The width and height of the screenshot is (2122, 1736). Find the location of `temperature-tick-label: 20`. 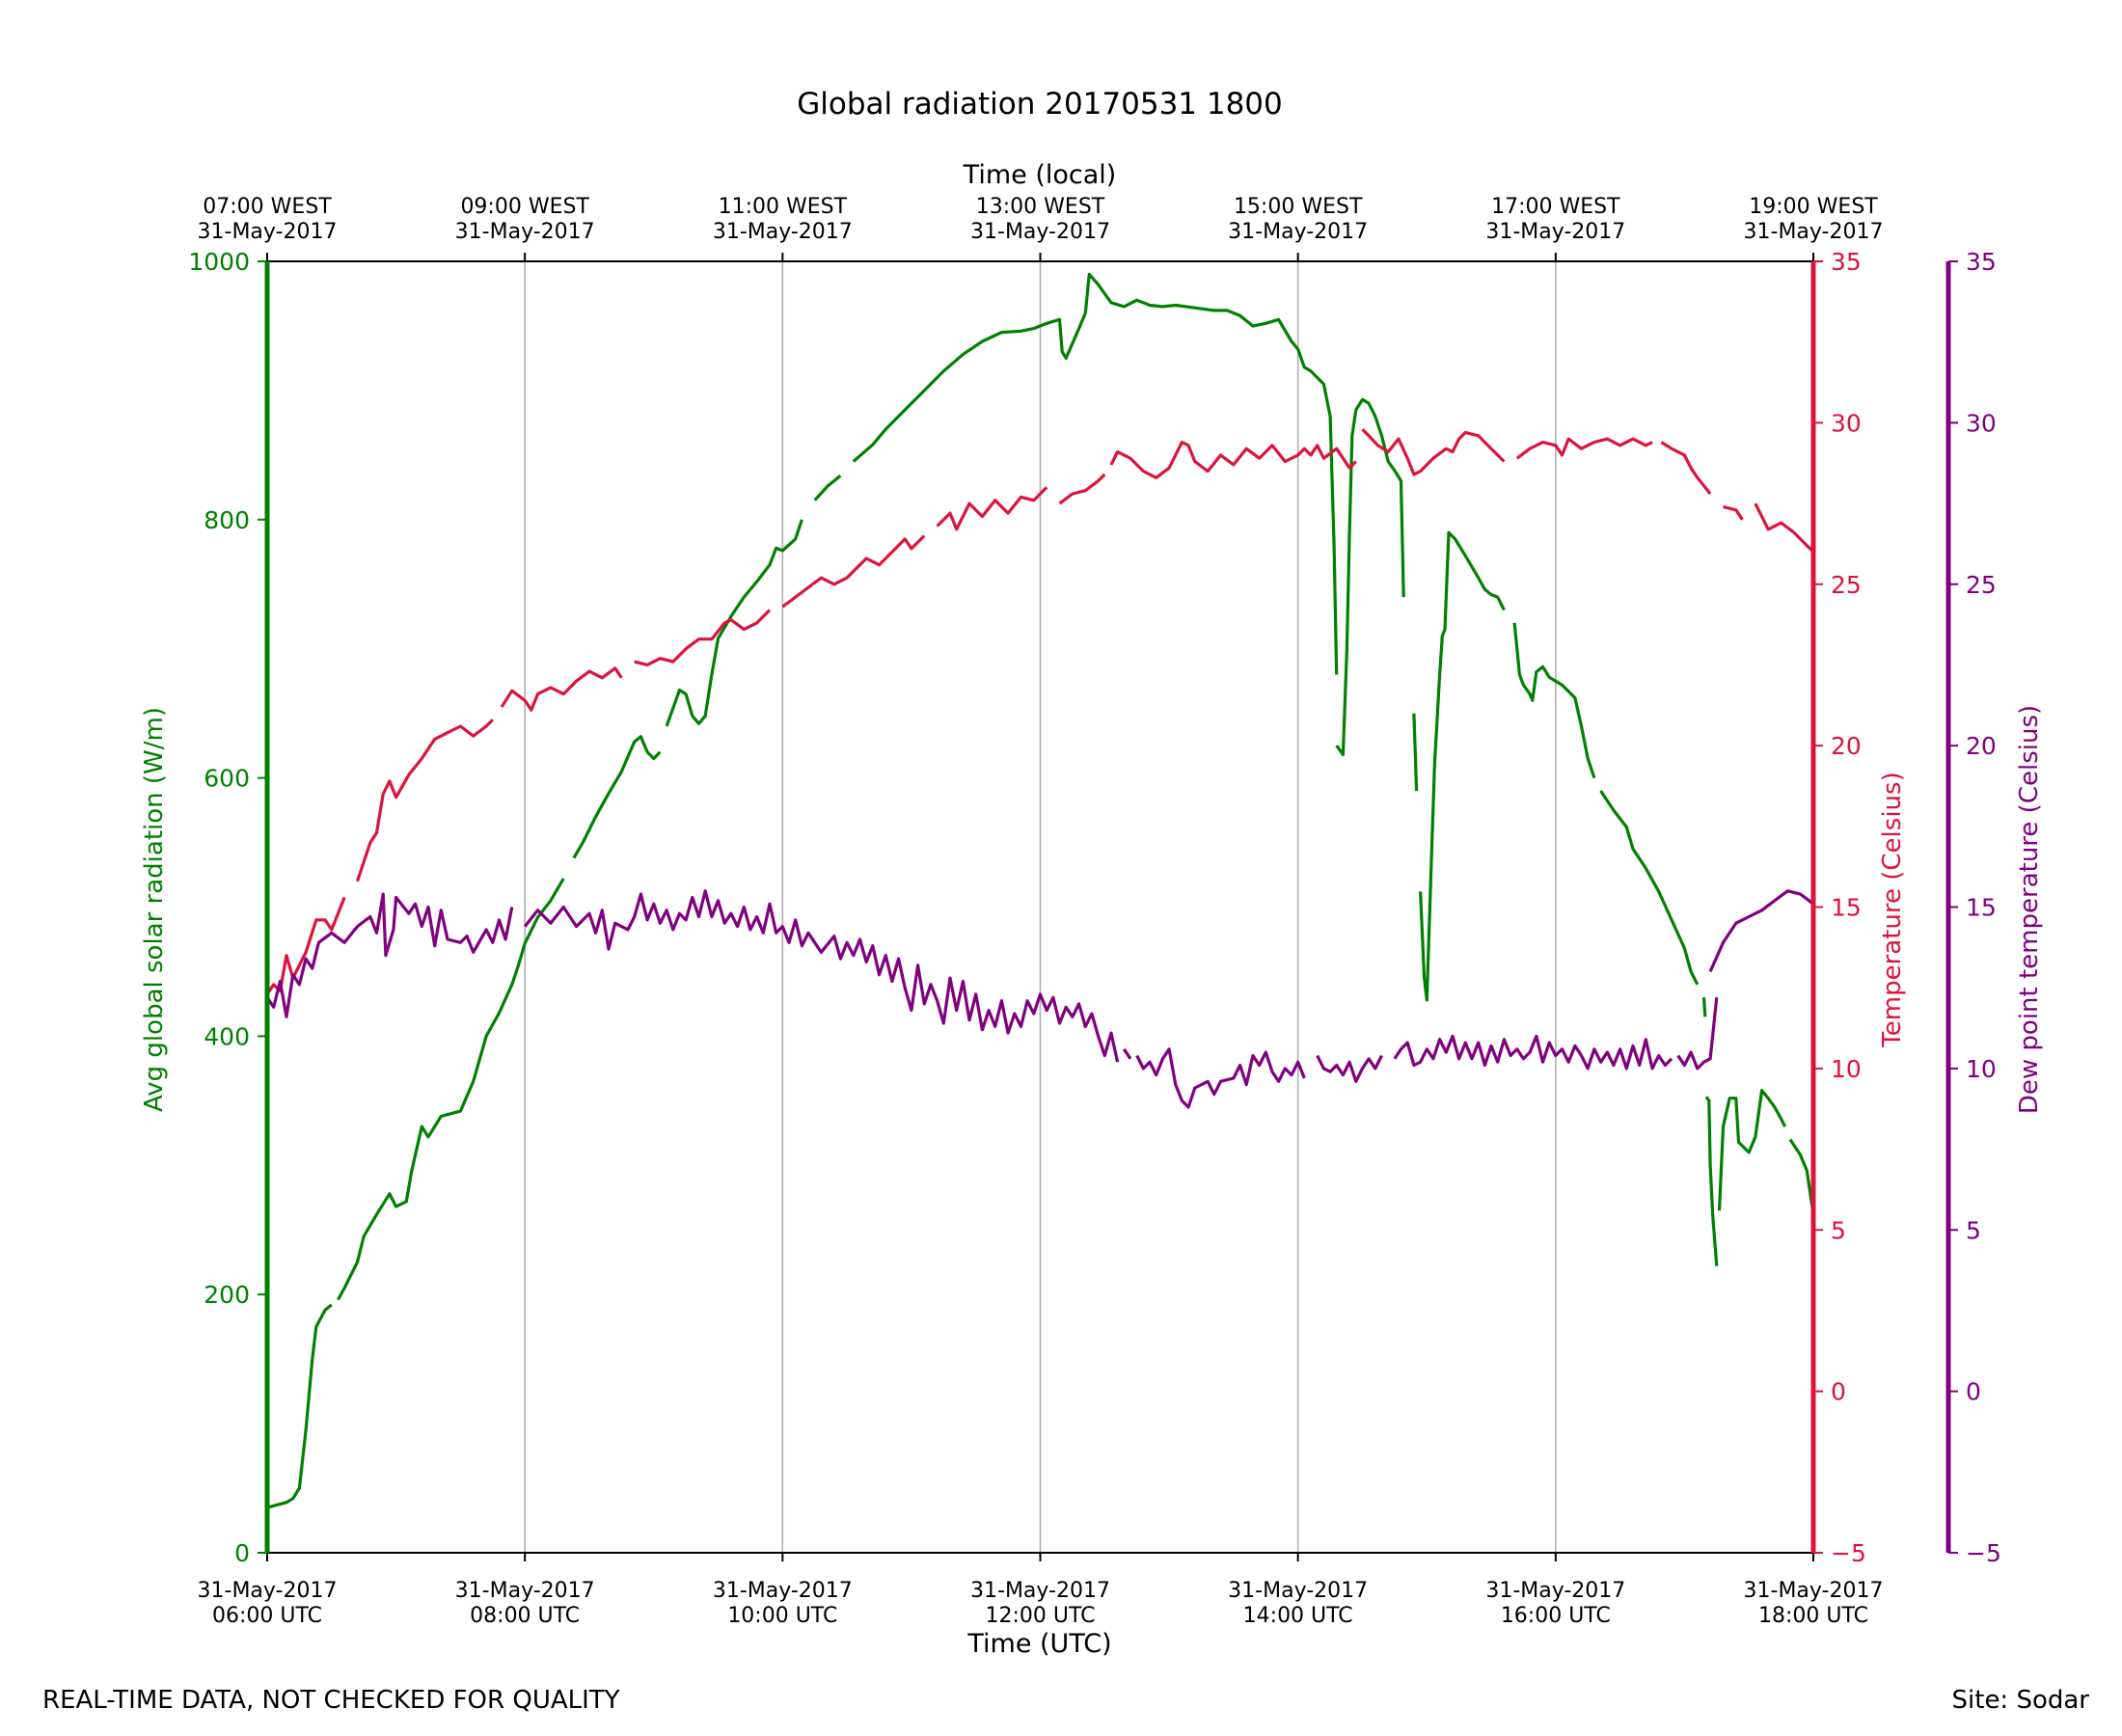

temperature-tick-label: 20 is located at coordinates (1847, 746).